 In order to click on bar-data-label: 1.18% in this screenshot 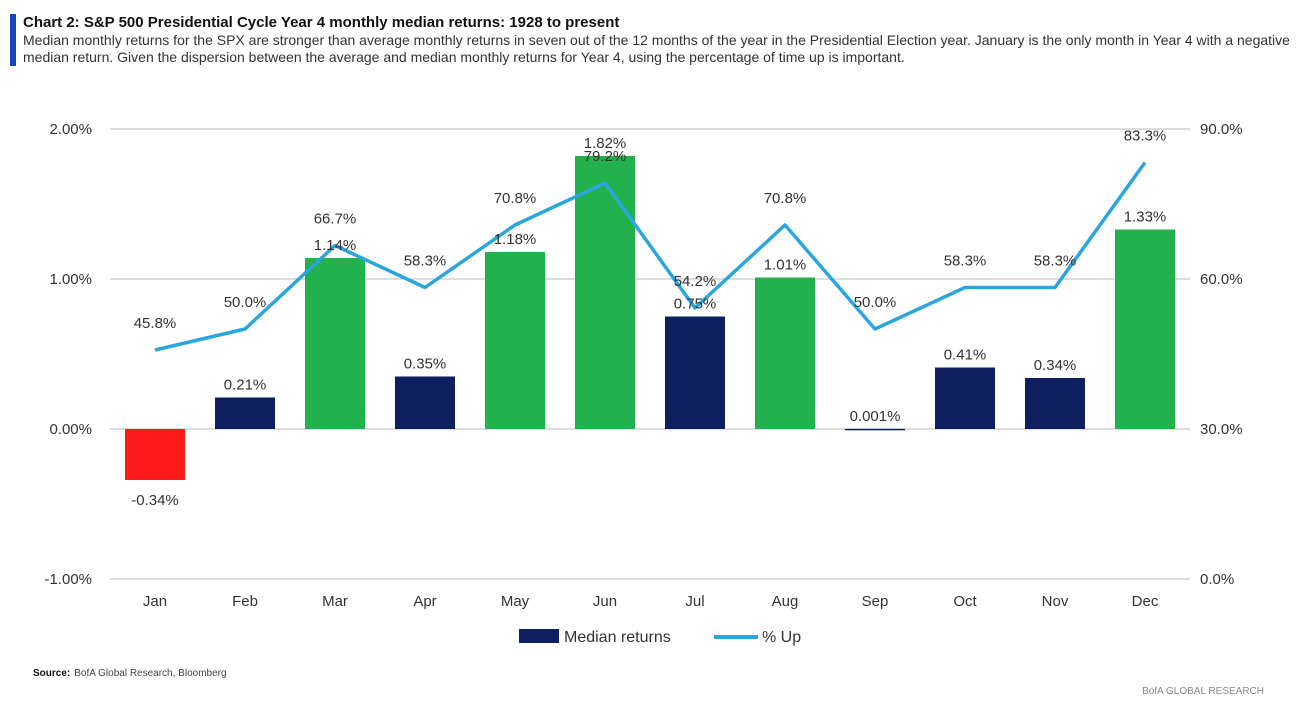, I will do `click(515, 239)`.